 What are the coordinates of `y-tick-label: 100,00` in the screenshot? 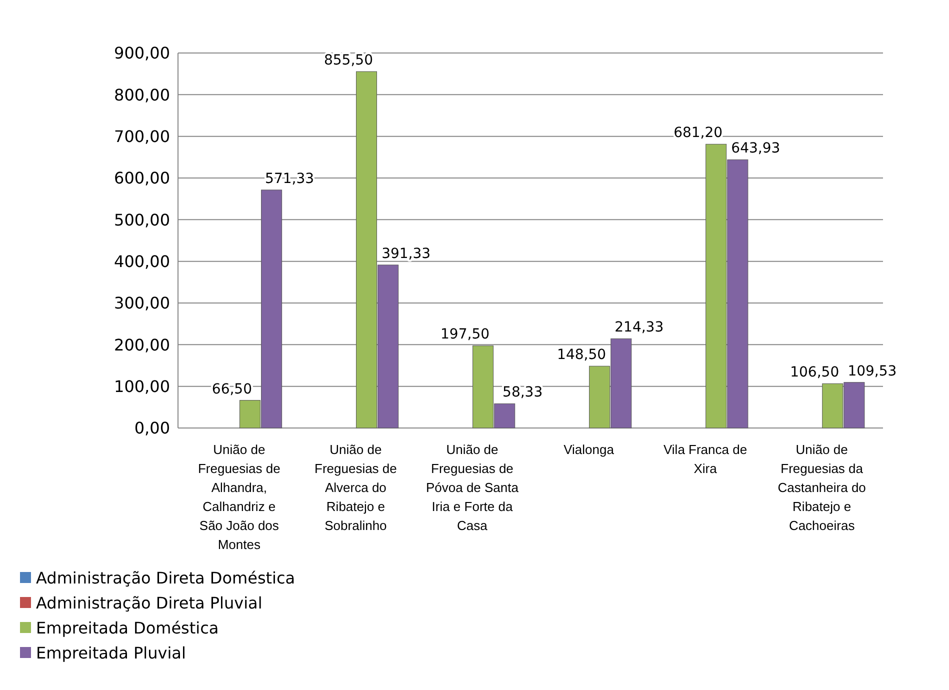 It's located at (142, 386).